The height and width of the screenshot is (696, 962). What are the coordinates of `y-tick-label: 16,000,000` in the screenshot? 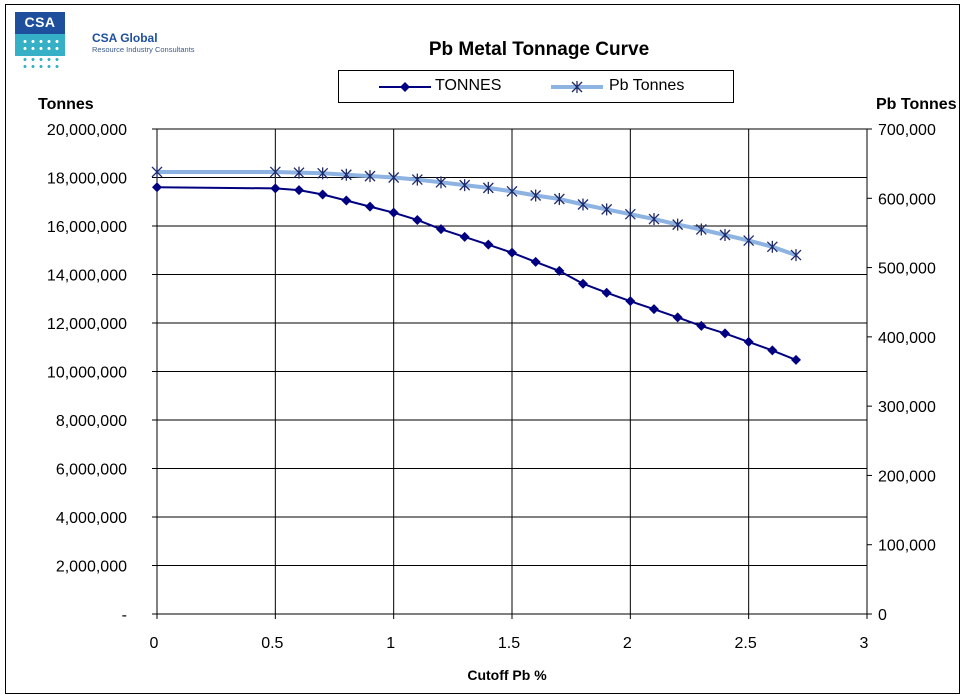 It's located at (87, 227).